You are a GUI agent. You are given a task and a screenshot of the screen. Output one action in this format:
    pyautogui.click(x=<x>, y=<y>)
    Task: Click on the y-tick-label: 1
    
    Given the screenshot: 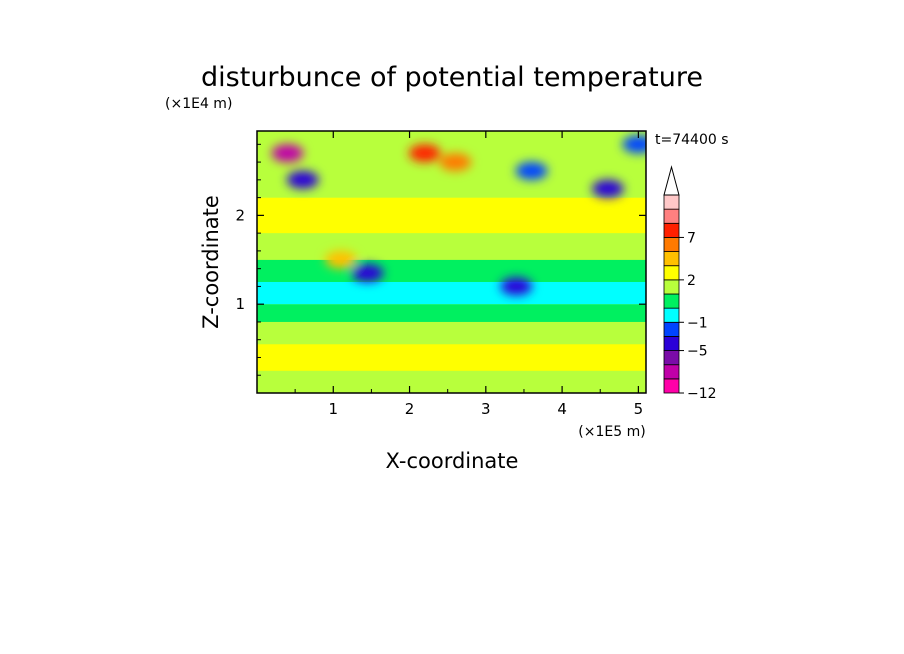 What is the action you would take?
    pyautogui.click(x=240, y=304)
    